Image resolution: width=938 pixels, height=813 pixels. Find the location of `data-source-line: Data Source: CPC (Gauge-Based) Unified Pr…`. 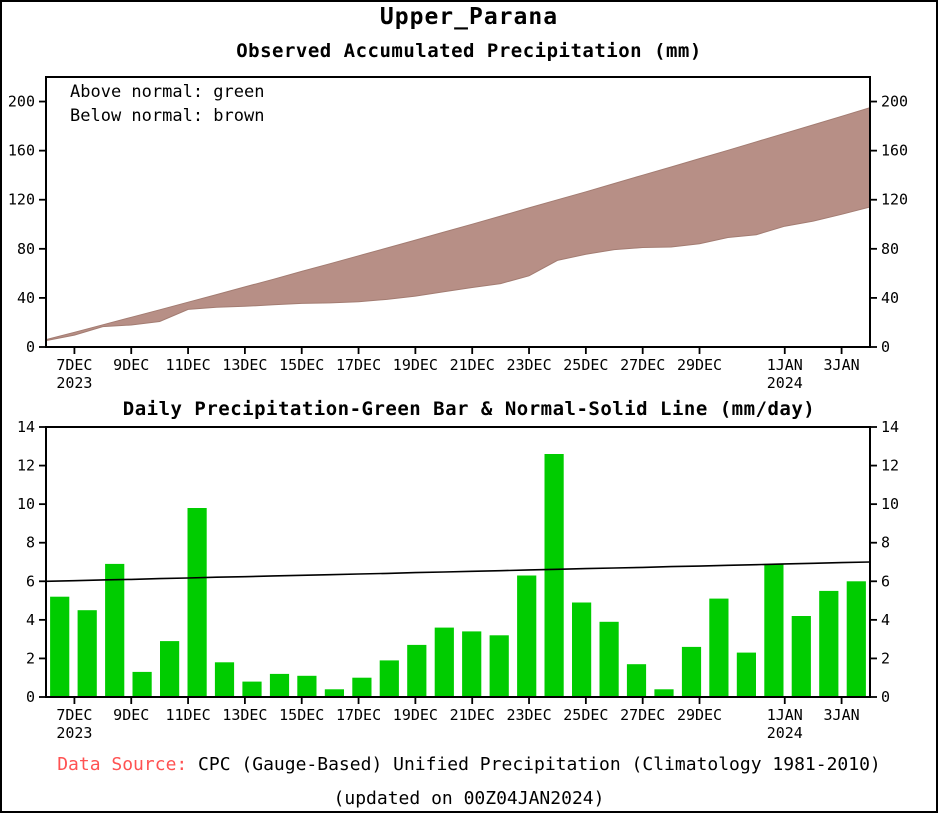

data-source-line: Data Source: CPC (Gauge-Based) Unified Pr… is located at coordinates (469, 764).